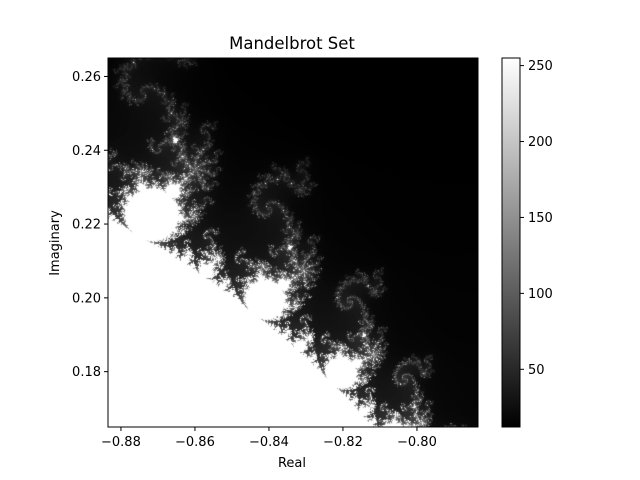 The height and width of the screenshot is (480, 640). What do you see at coordinates (86, 77) in the screenshot?
I see `y-tick-label: 0.26` at bounding box center [86, 77].